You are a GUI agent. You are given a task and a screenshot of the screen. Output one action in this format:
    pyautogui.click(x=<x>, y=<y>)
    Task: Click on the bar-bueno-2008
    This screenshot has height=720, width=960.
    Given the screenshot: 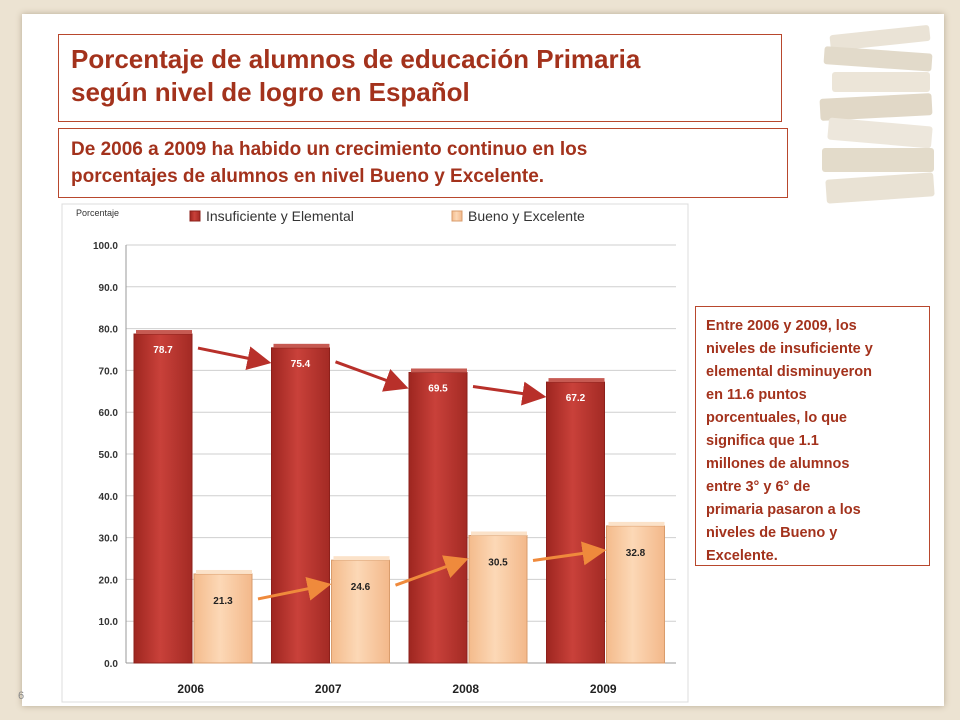 What is the action you would take?
    pyautogui.click(x=498, y=599)
    